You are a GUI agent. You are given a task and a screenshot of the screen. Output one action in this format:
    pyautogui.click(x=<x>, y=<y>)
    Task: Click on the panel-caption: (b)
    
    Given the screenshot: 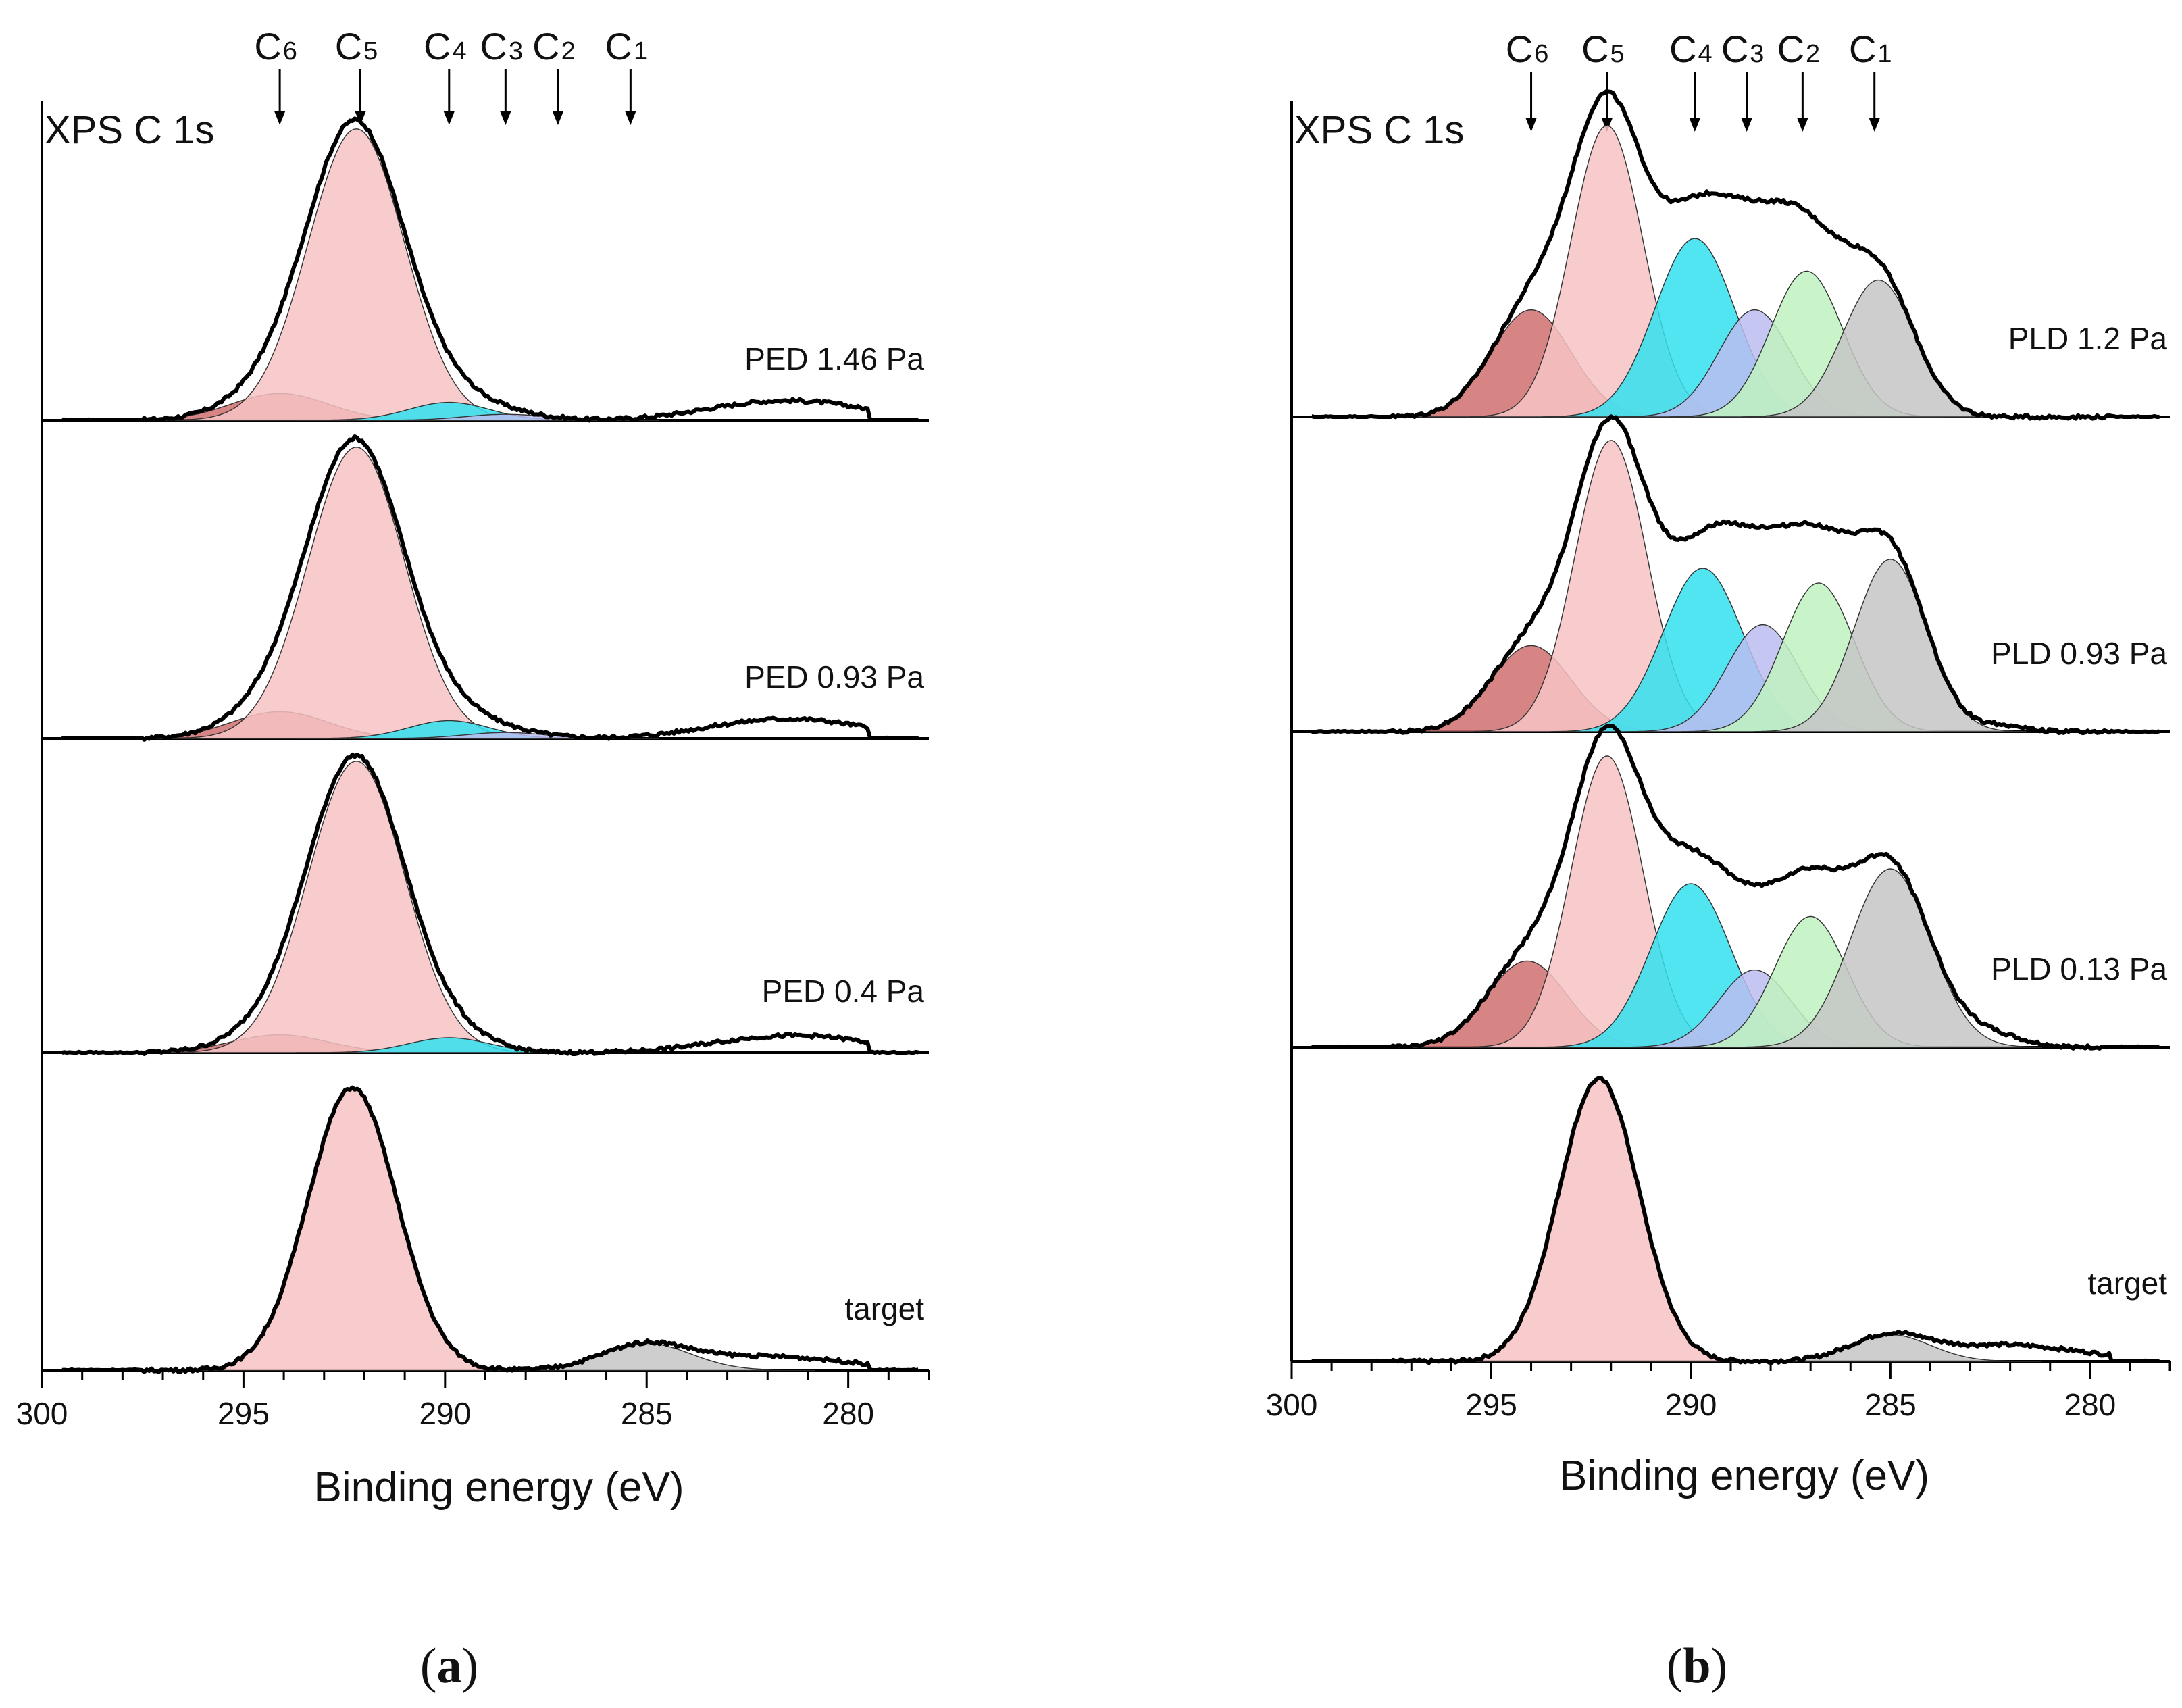 What is the action you would take?
    pyautogui.click(x=1697, y=1666)
    